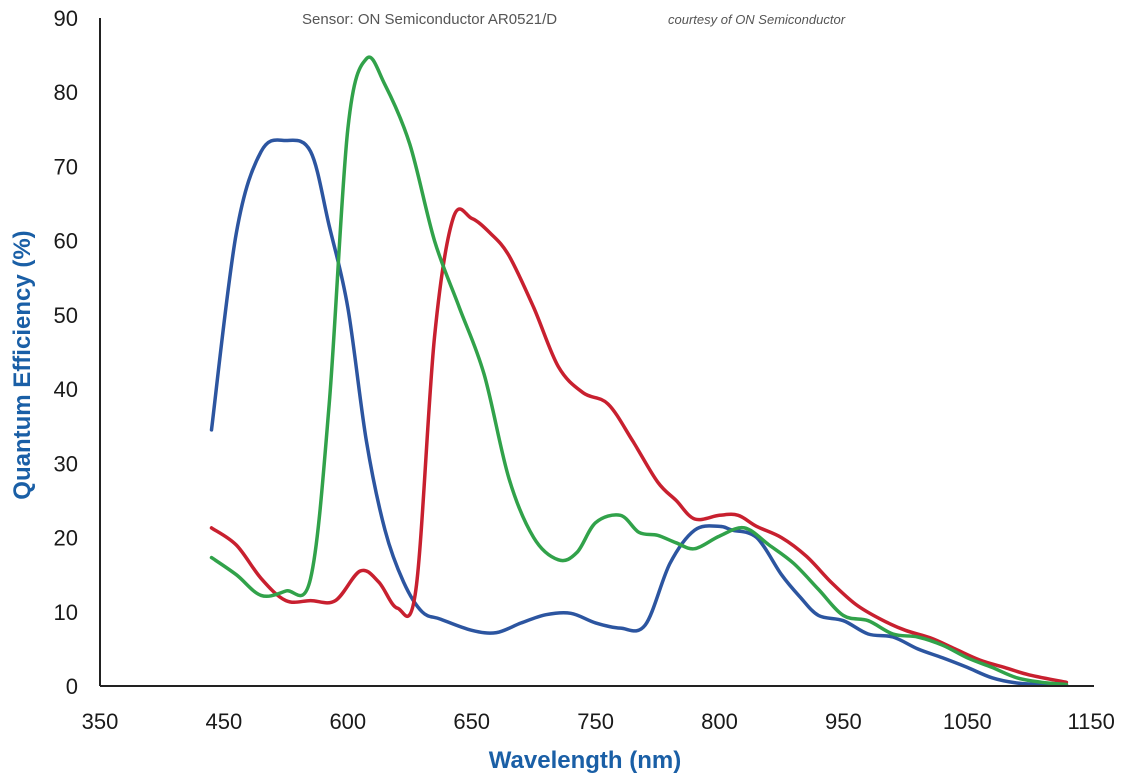 The height and width of the screenshot is (778, 1125). I want to click on y-tick-label: 30, so click(66, 463).